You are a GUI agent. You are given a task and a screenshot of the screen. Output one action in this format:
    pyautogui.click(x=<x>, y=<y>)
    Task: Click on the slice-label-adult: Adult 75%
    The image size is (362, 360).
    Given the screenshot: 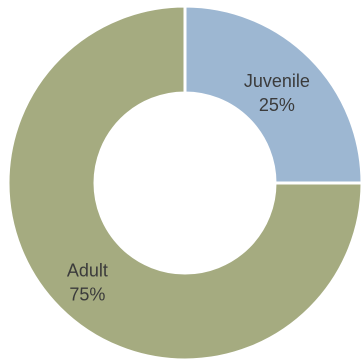 What is the action you would take?
    pyautogui.click(x=87, y=283)
    